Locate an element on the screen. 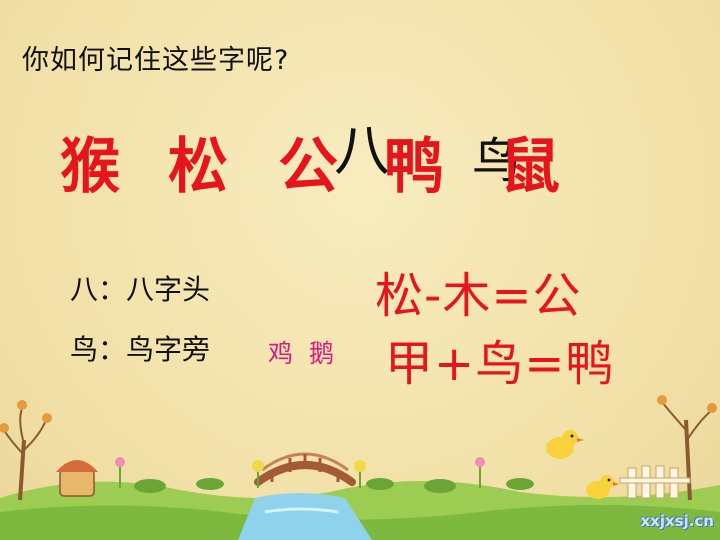  note-niao-radical: 鸟：鸟字旁 is located at coordinates (140, 349).